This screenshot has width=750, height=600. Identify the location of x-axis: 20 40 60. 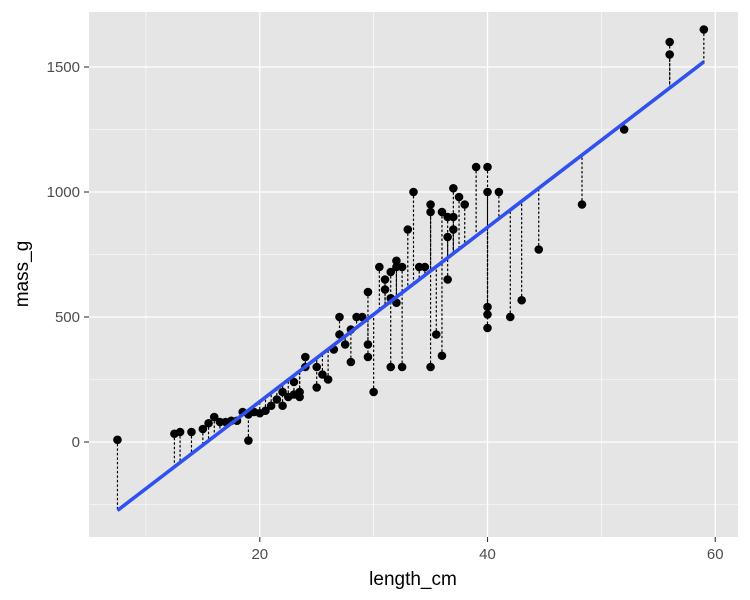
(487, 550).